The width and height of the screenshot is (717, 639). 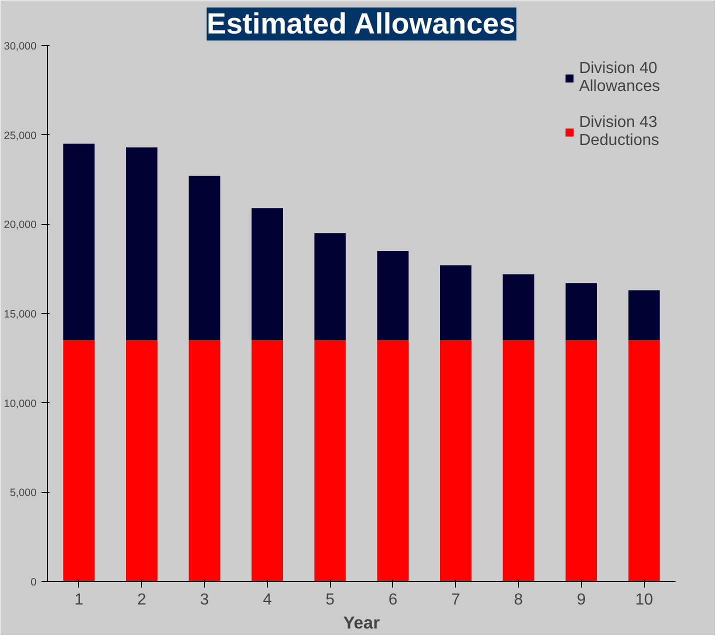 What do you see at coordinates (330, 600) in the screenshot?
I see `x-tick-label: 5` at bounding box center [330, 600].